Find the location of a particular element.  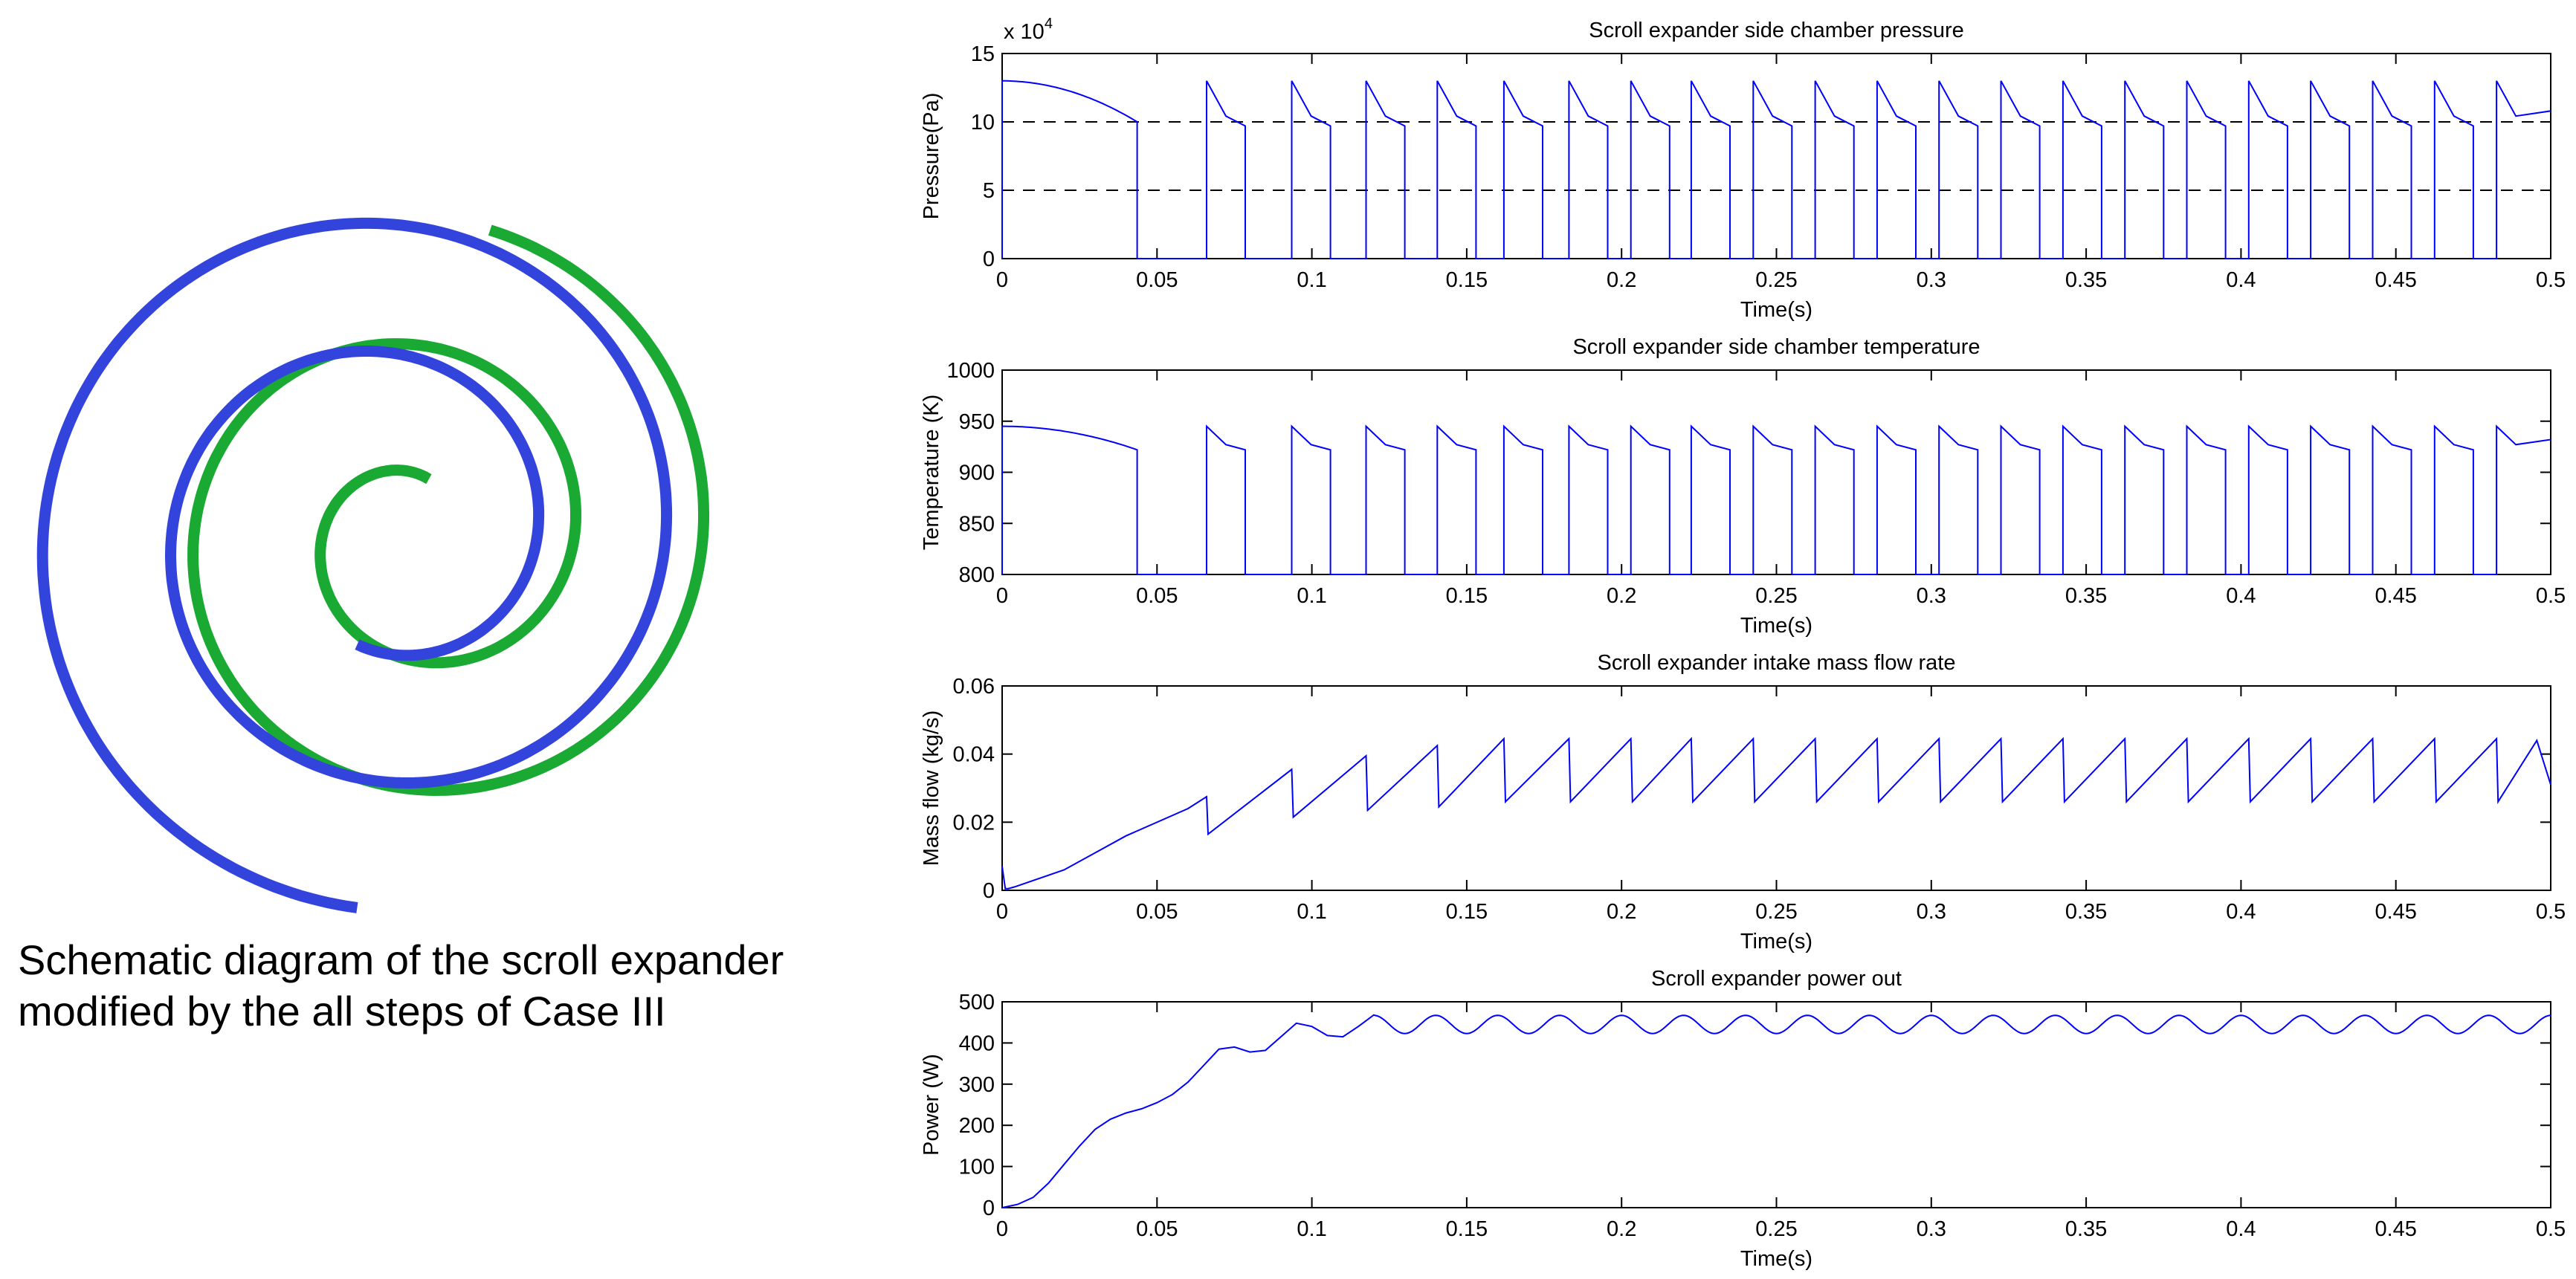

y-tick-label: 950 is located at coordinates (977, 422).